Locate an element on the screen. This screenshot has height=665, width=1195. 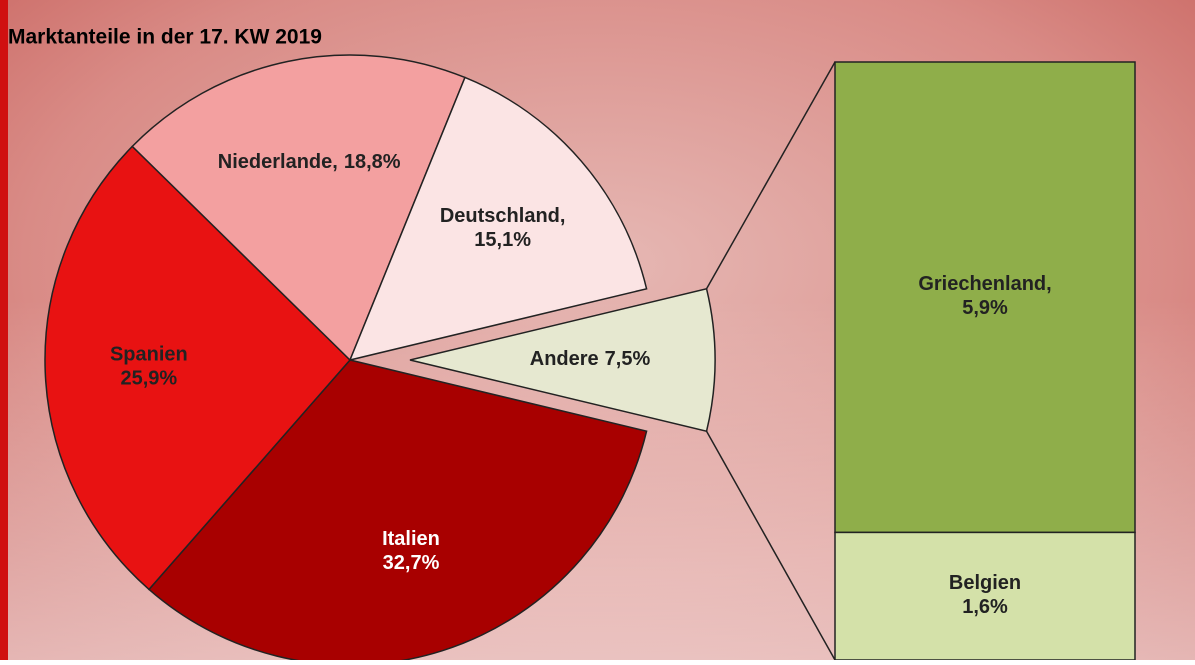
slice-category: Andere is located at coordinates (564, 359).